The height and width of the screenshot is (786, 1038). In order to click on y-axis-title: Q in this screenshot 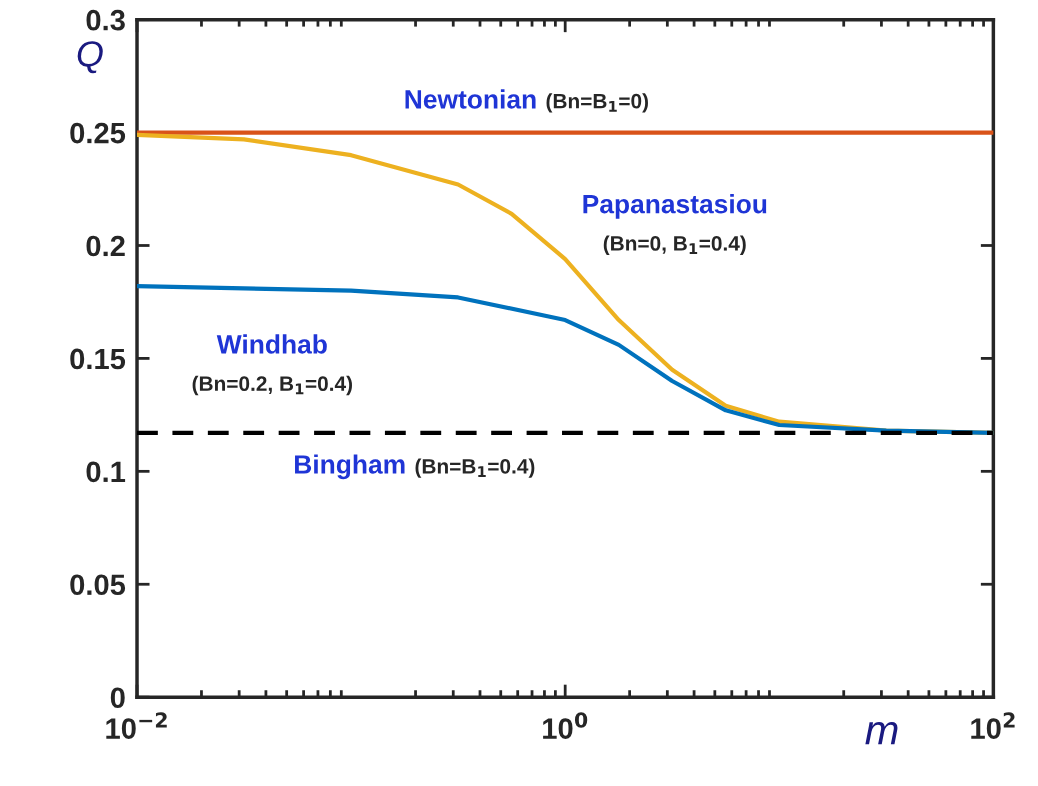, I will do `click(90, 57)`.